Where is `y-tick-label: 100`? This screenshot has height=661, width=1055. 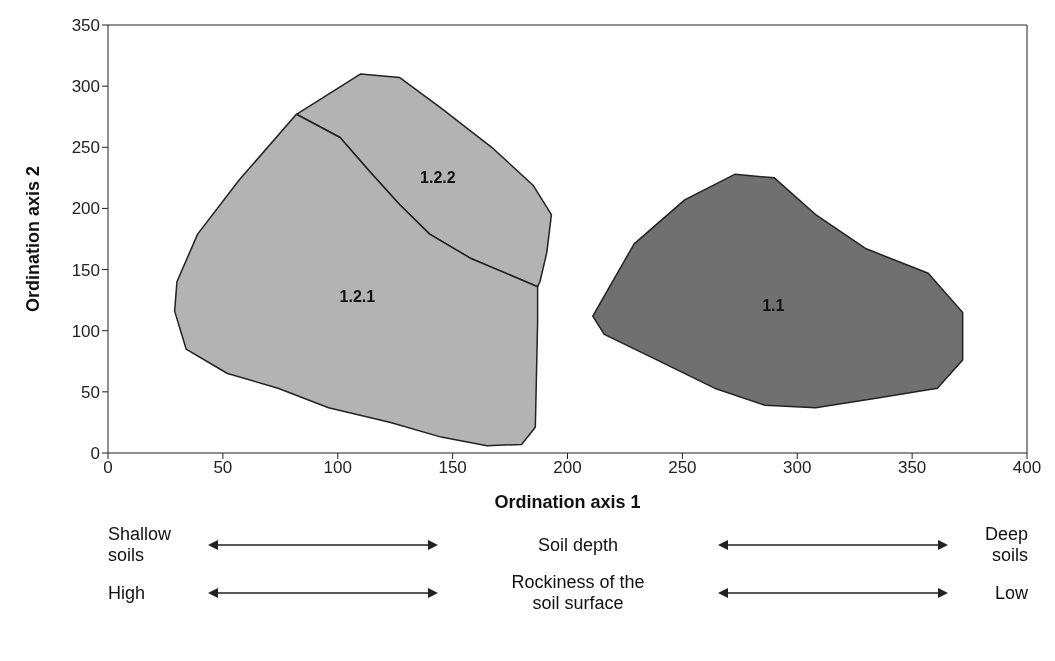 y-tick-label: 100 is located at coordinates (85, 331).